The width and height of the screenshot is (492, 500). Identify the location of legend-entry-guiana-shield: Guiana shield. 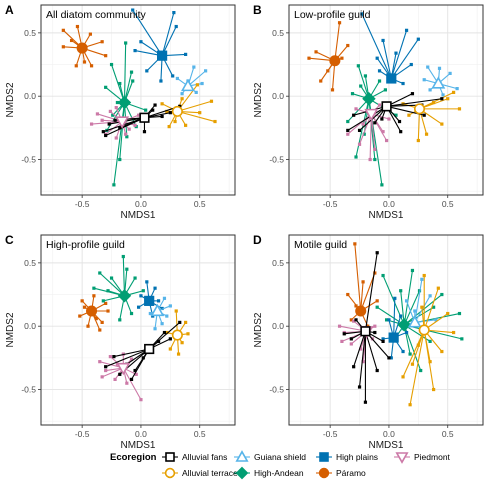
(270, 456).